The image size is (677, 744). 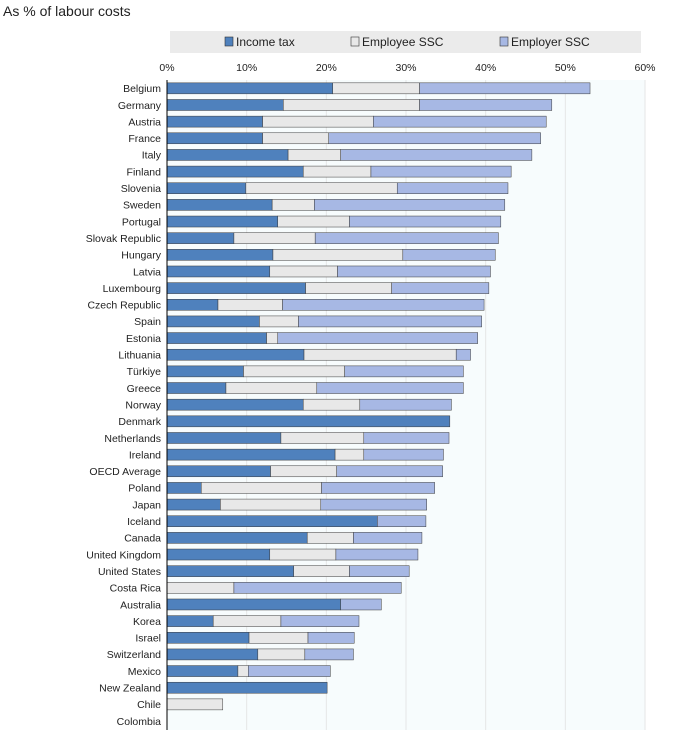 What do you see at coordinates (140, 605) in the screenshot?
I see `category-label-32: Australia` at bounding box center [140, 605].